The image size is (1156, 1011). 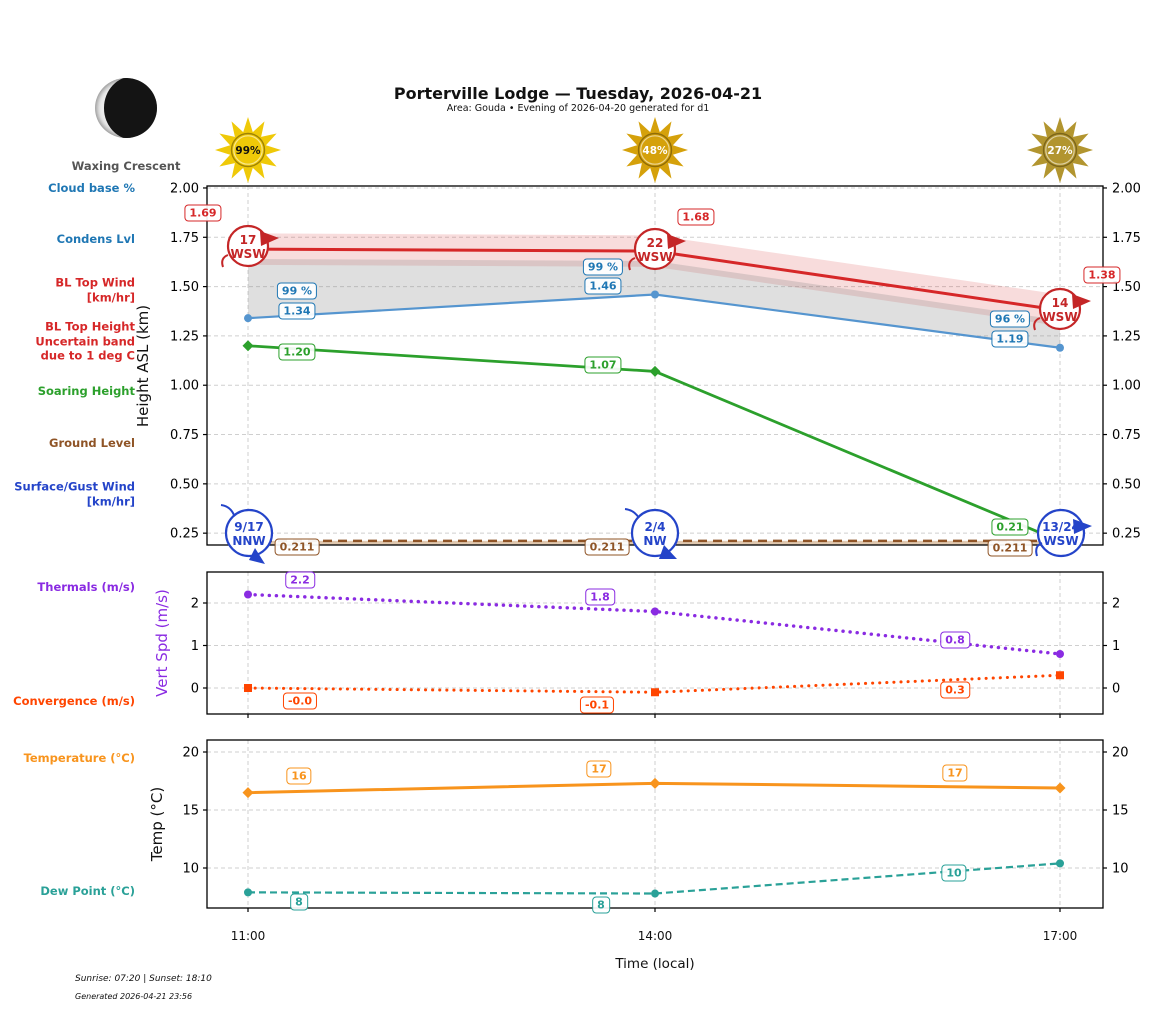 What do you see at coordinates (143, 366) in the screenshot?
I see `y-axis-label-height: Height ASL (km)` at bounding box center [143, 366].